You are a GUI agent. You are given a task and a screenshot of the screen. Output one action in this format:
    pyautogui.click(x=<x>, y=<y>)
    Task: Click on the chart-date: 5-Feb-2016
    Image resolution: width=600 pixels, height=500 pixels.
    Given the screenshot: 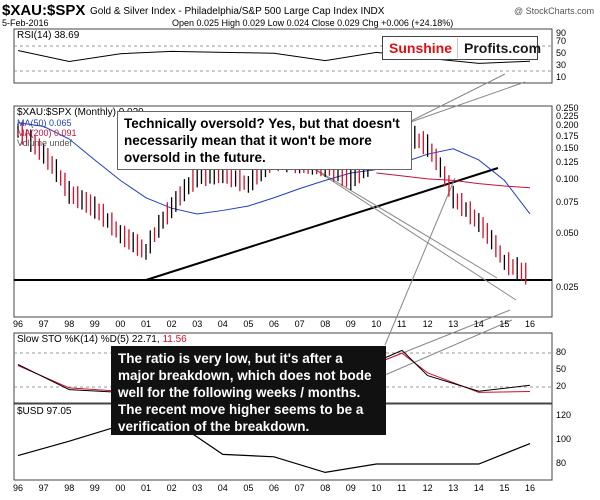 What is the action you would take?
    pyautogui.click(x=25, y=23)
    